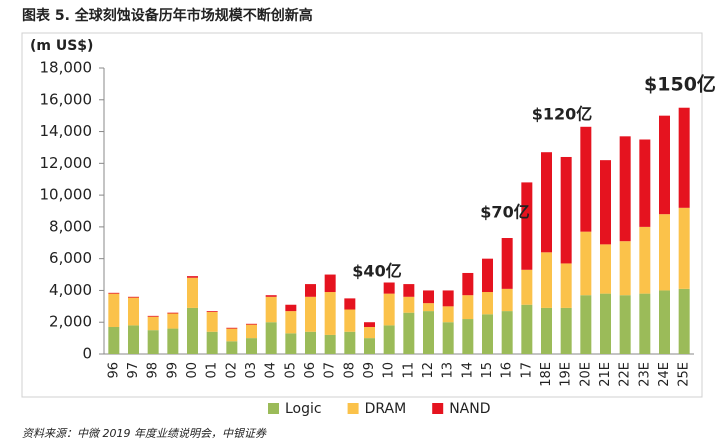 The width and height of the screenshot is (721, 443). I want to click on y-tick-label: 2,000, so click(70, 322).